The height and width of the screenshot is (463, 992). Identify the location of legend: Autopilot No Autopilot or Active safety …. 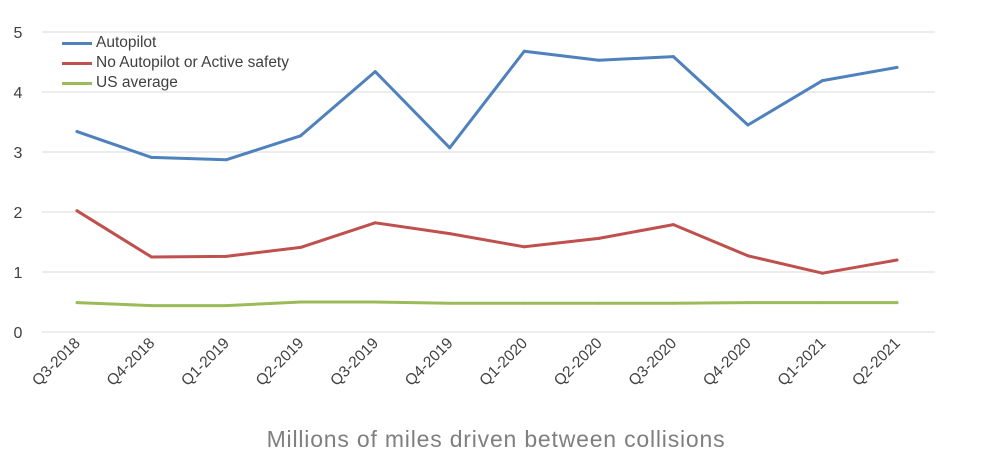
(175, 63).